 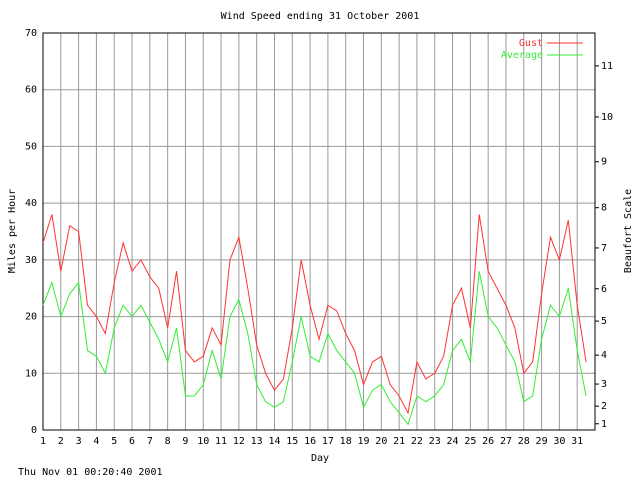 What do you see at coordinates (31, 90) in the screenshot?
I see `y-tick-label: 60` at bounding box center [31, 90].